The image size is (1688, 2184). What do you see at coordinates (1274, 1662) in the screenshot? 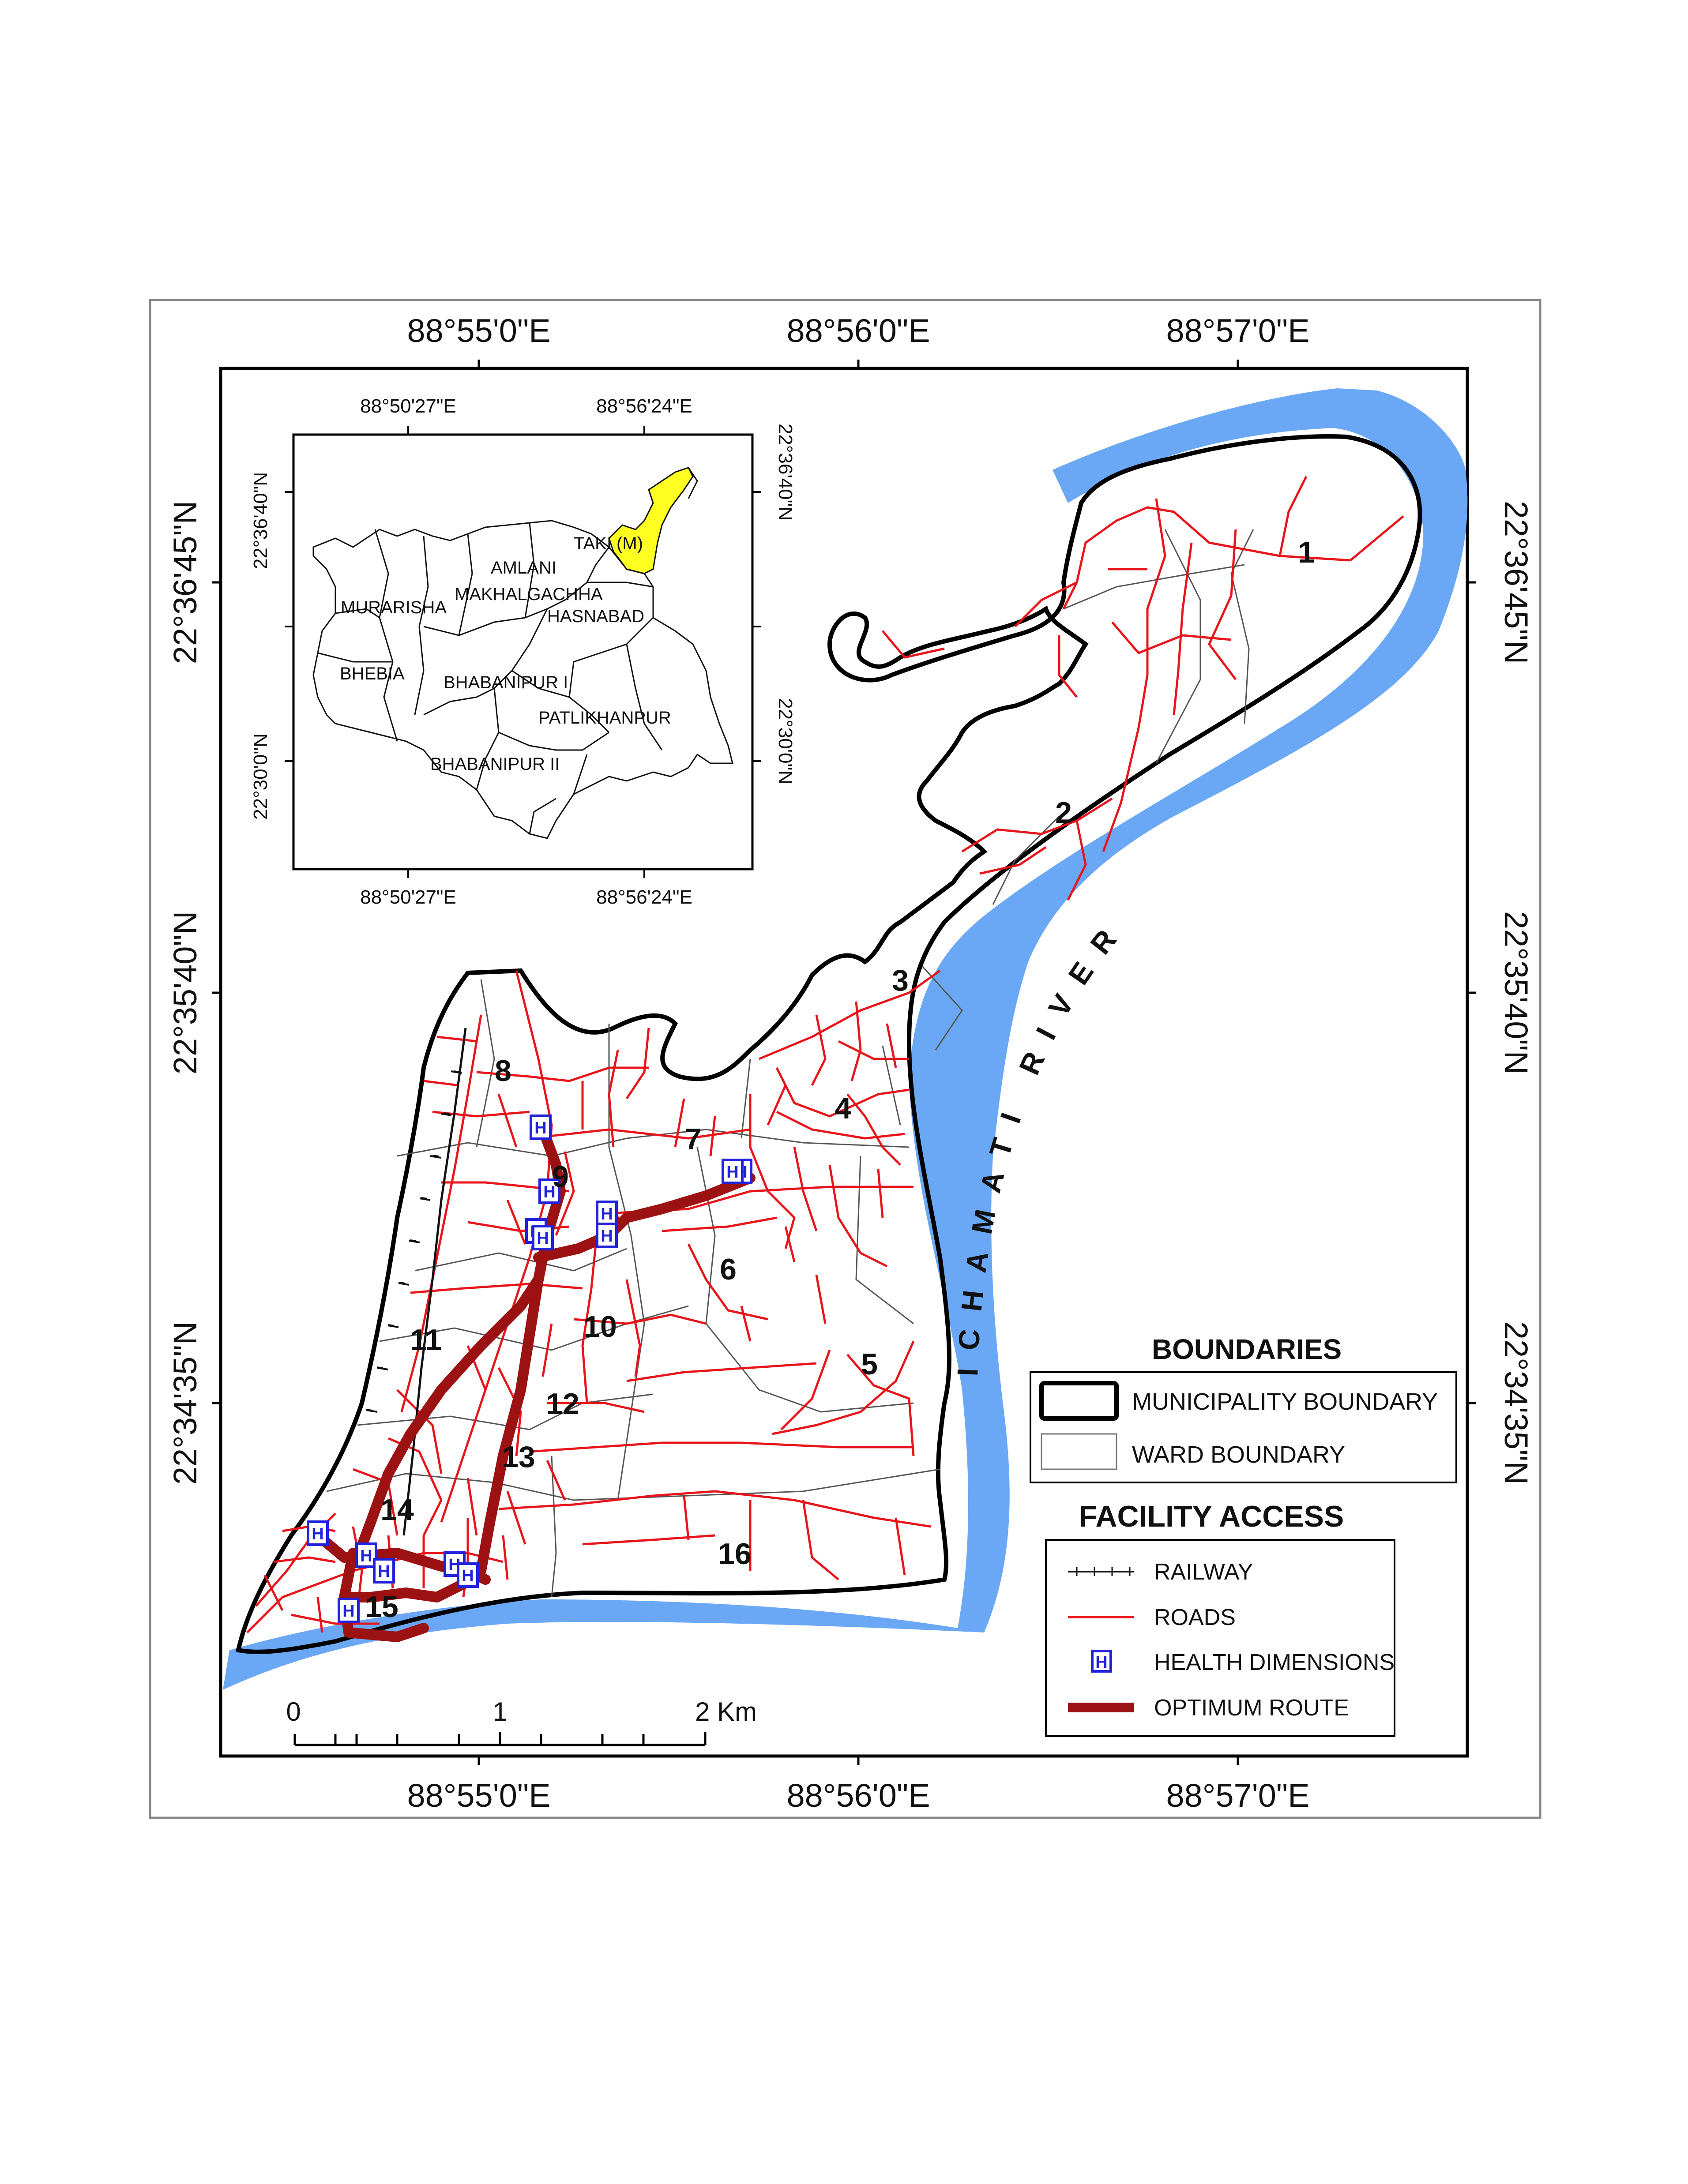
I see `legend-health-label: HEALTH DIMENSIONS` at bounding box center [1274, 1662].